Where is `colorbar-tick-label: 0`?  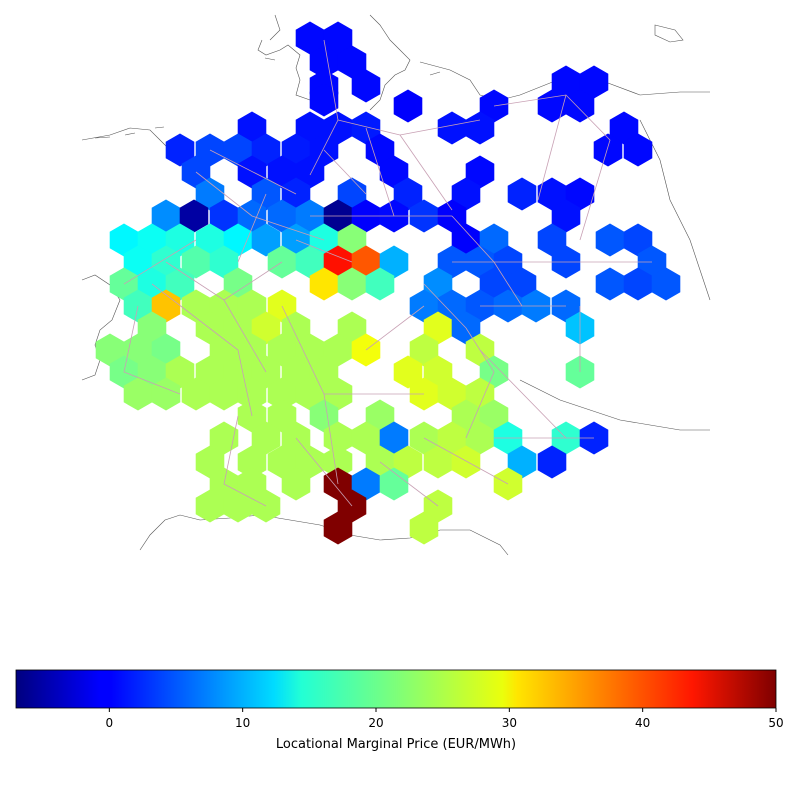 colorbar-tick-label: 0 is located at coordinates (110, 723).